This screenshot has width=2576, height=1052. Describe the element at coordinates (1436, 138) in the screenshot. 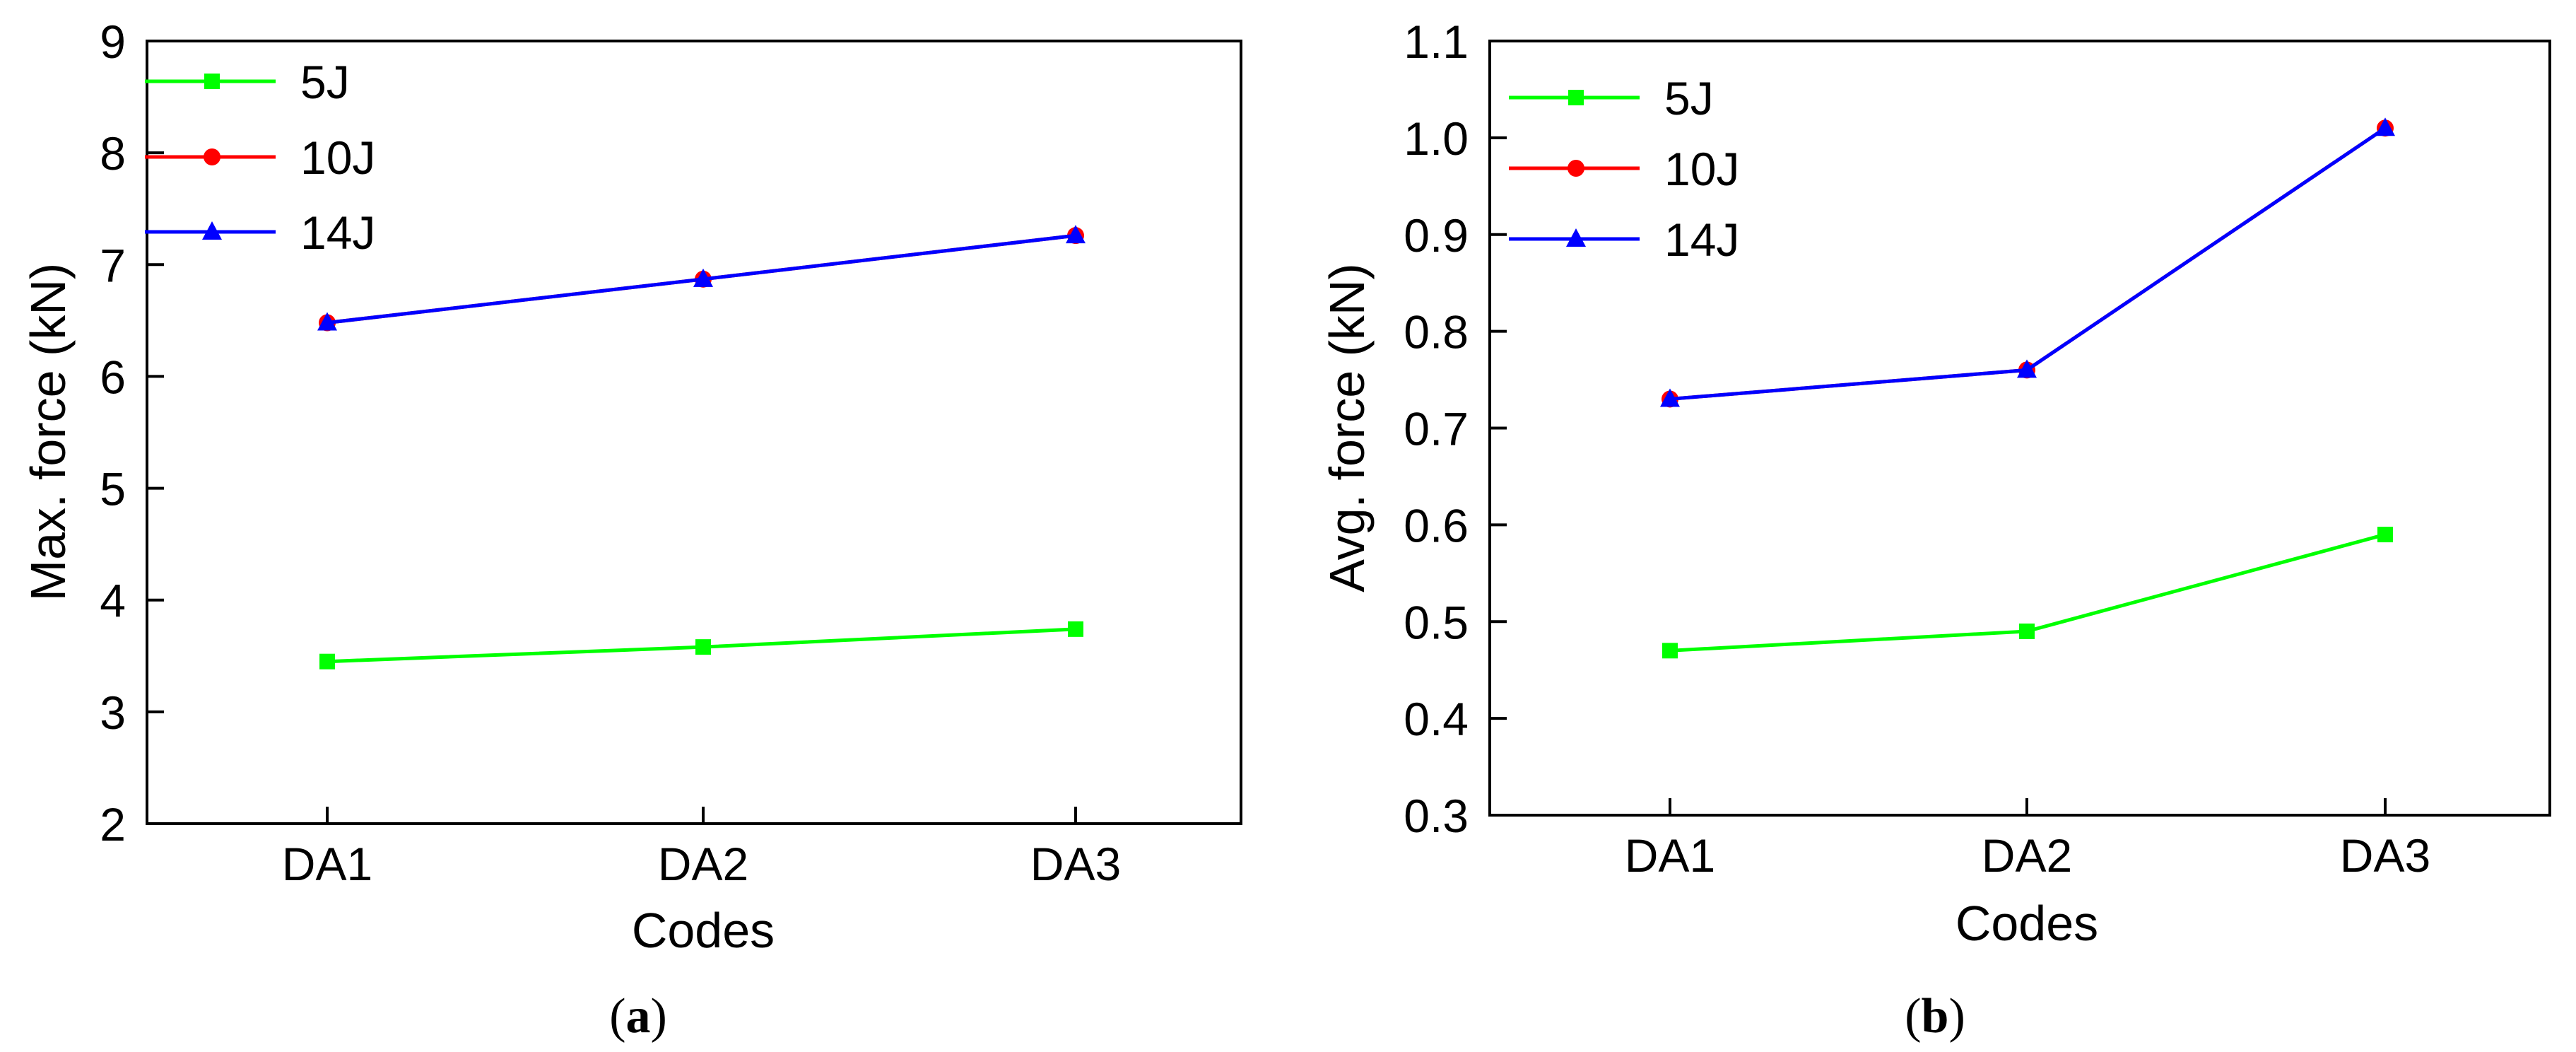

I see `chart-b-ytick-label: 1.0` at that location.